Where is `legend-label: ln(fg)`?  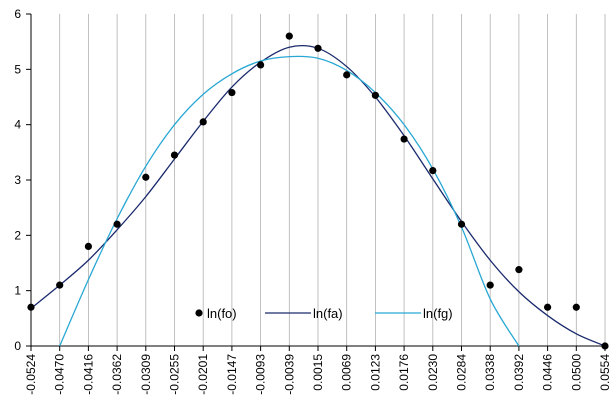 legend-label: ln(fg) is located at coordinates (438, 313).